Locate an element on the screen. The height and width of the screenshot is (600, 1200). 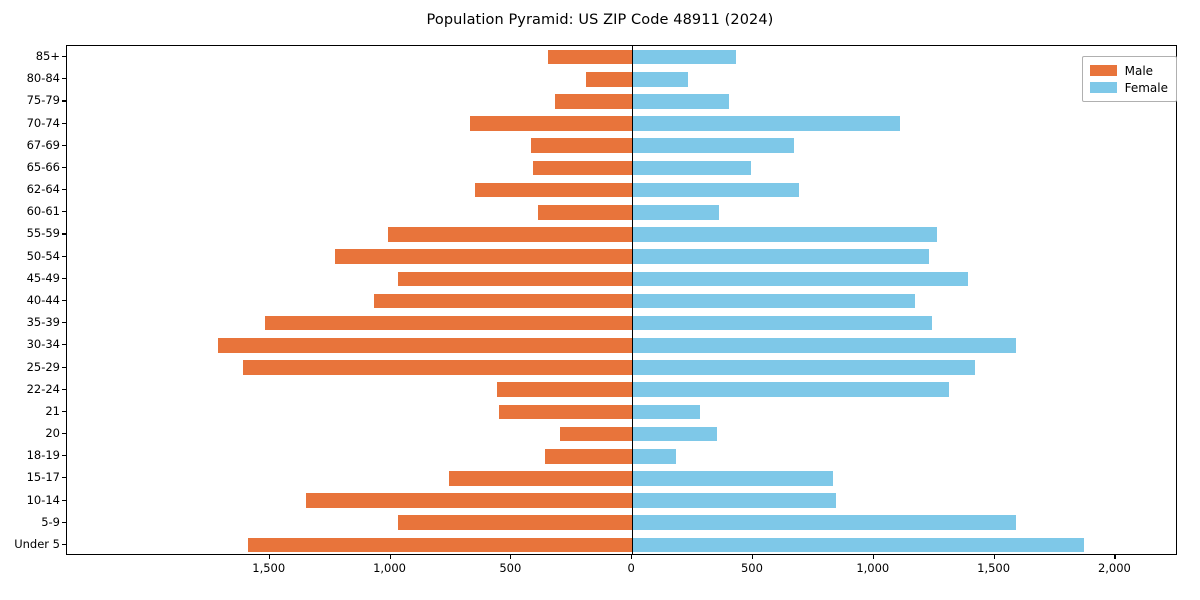
y-tick-label: Under 5 is located at coordinates (37, 543).